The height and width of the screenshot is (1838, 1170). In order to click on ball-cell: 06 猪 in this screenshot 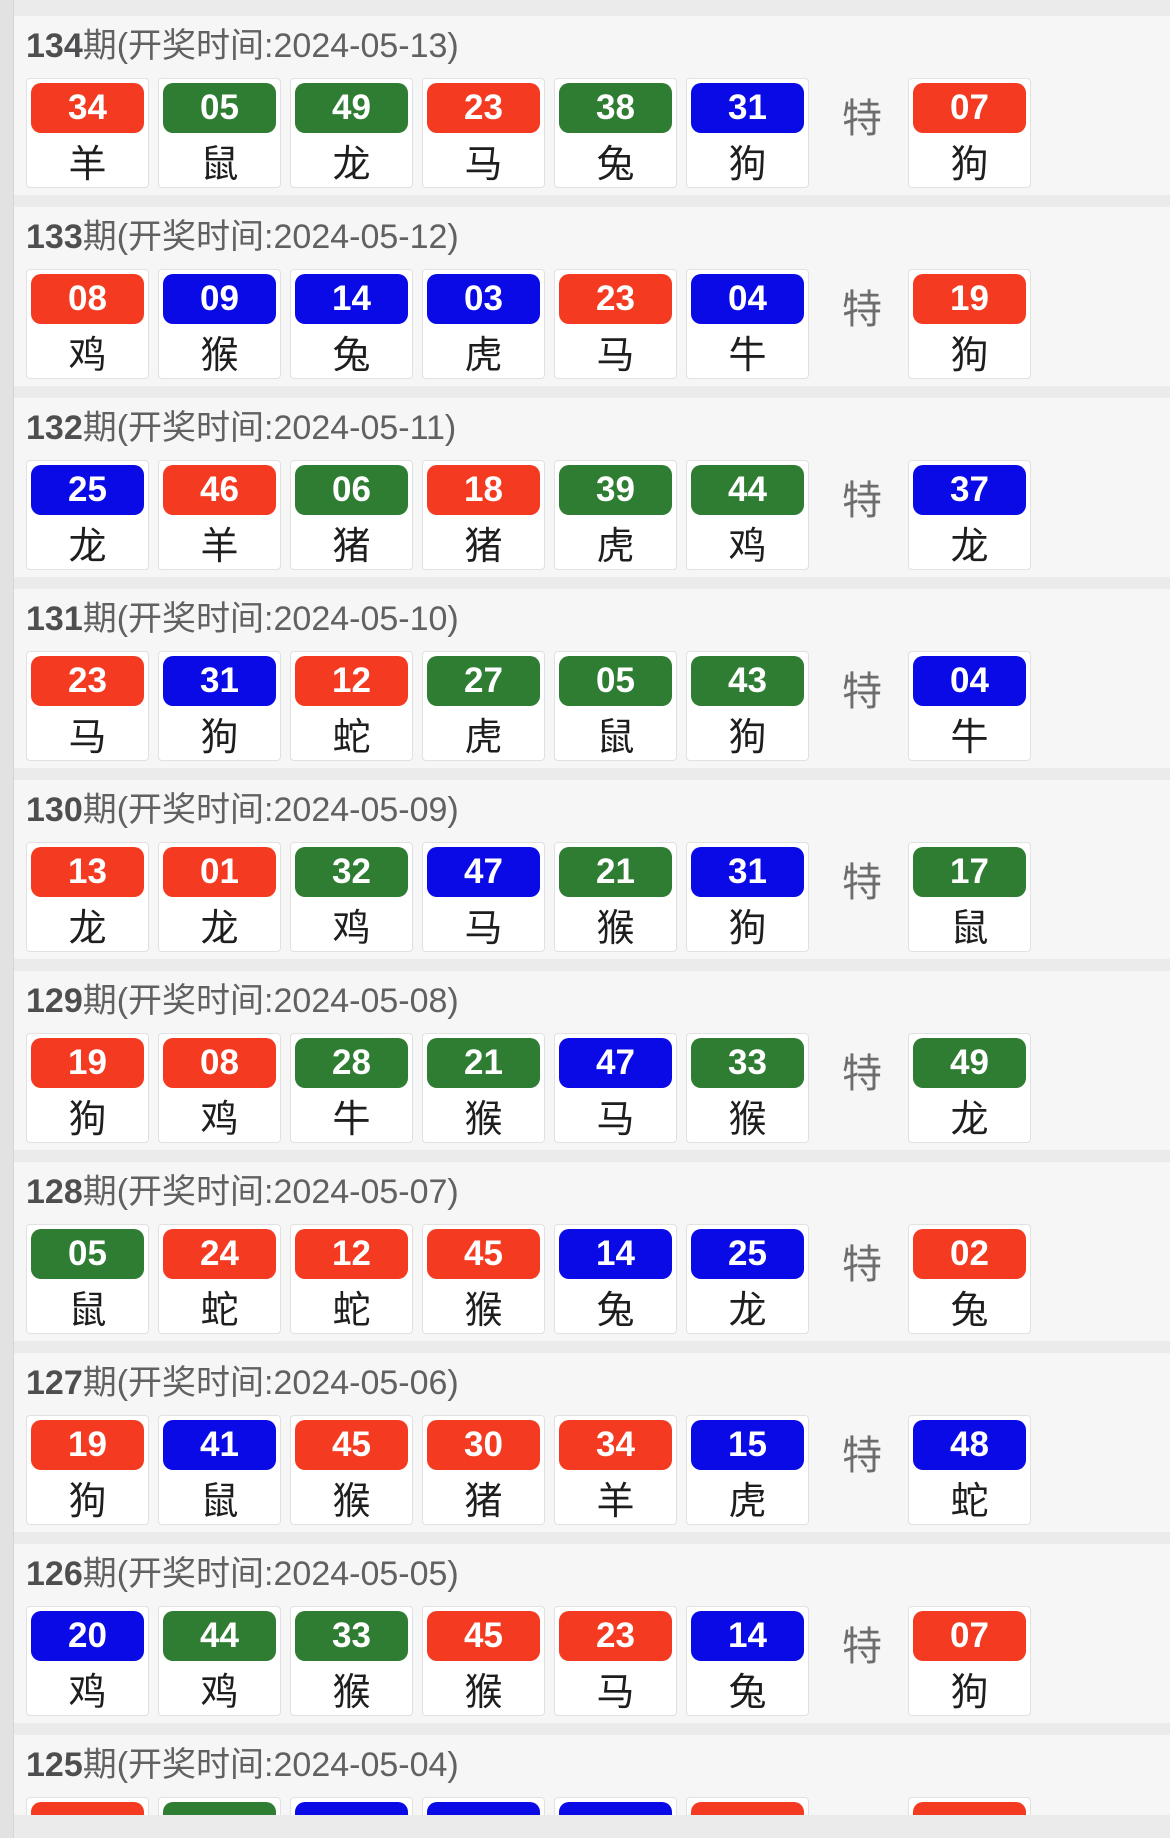, I will do `click(351, 515)`.